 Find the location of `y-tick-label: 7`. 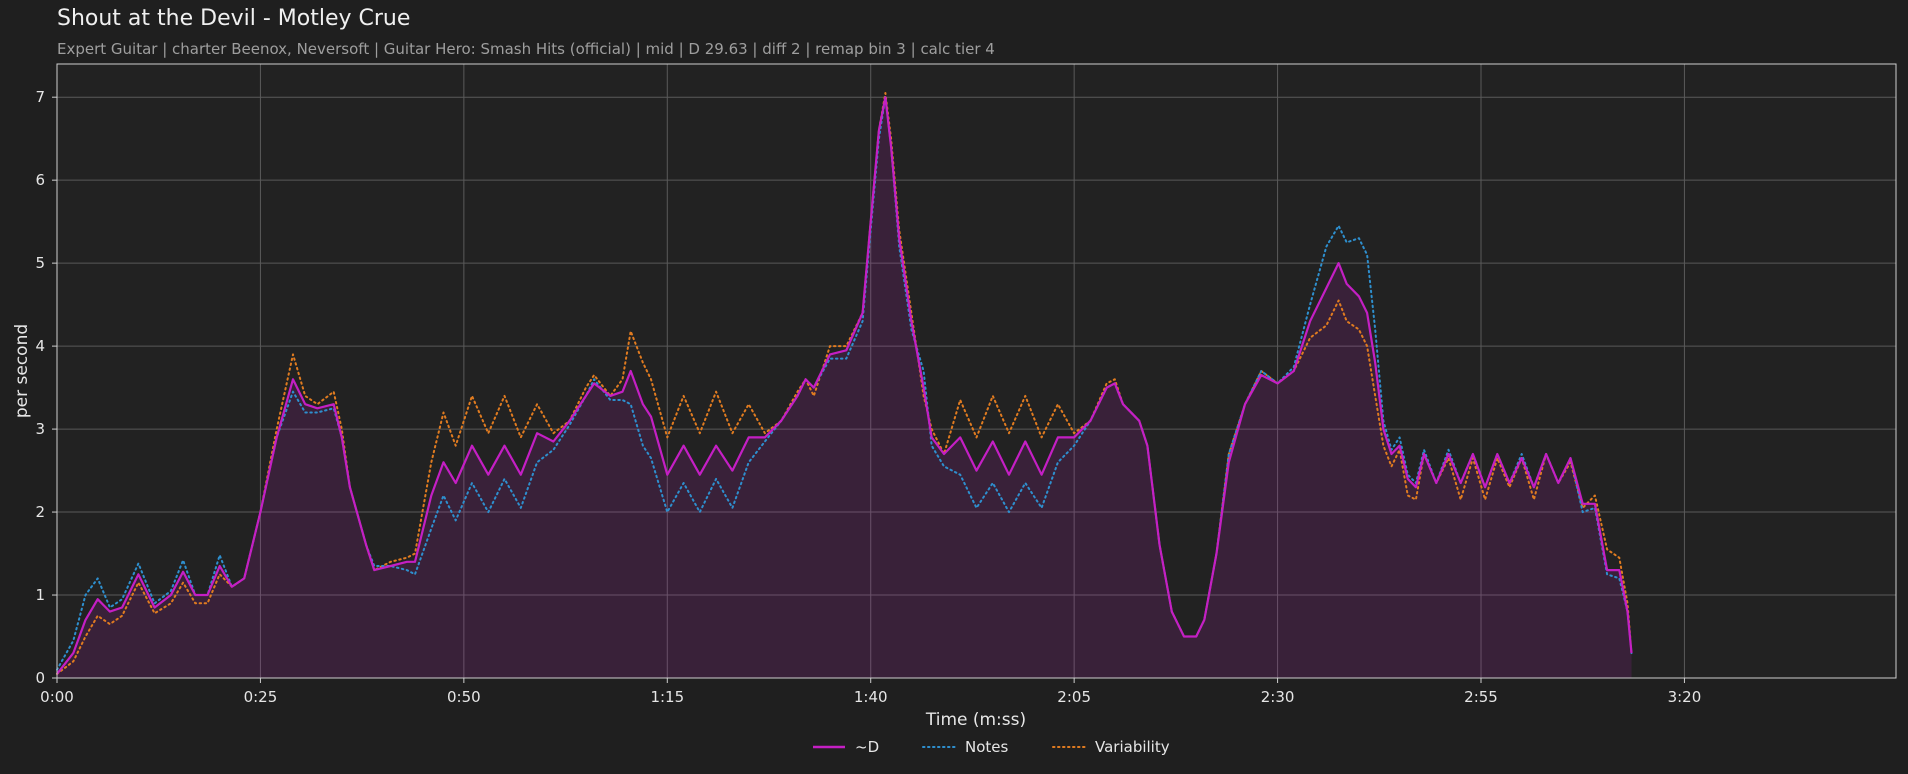

y-tick-label: 7 is located at coordinates (40, 97).